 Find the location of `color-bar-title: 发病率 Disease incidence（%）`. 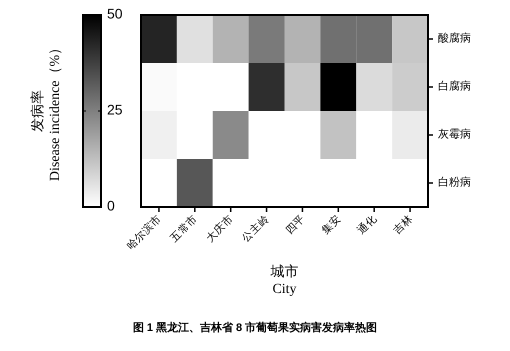

color-bar-title: 发病率 Disease incidence（%） is located at coordinates (46, 111).